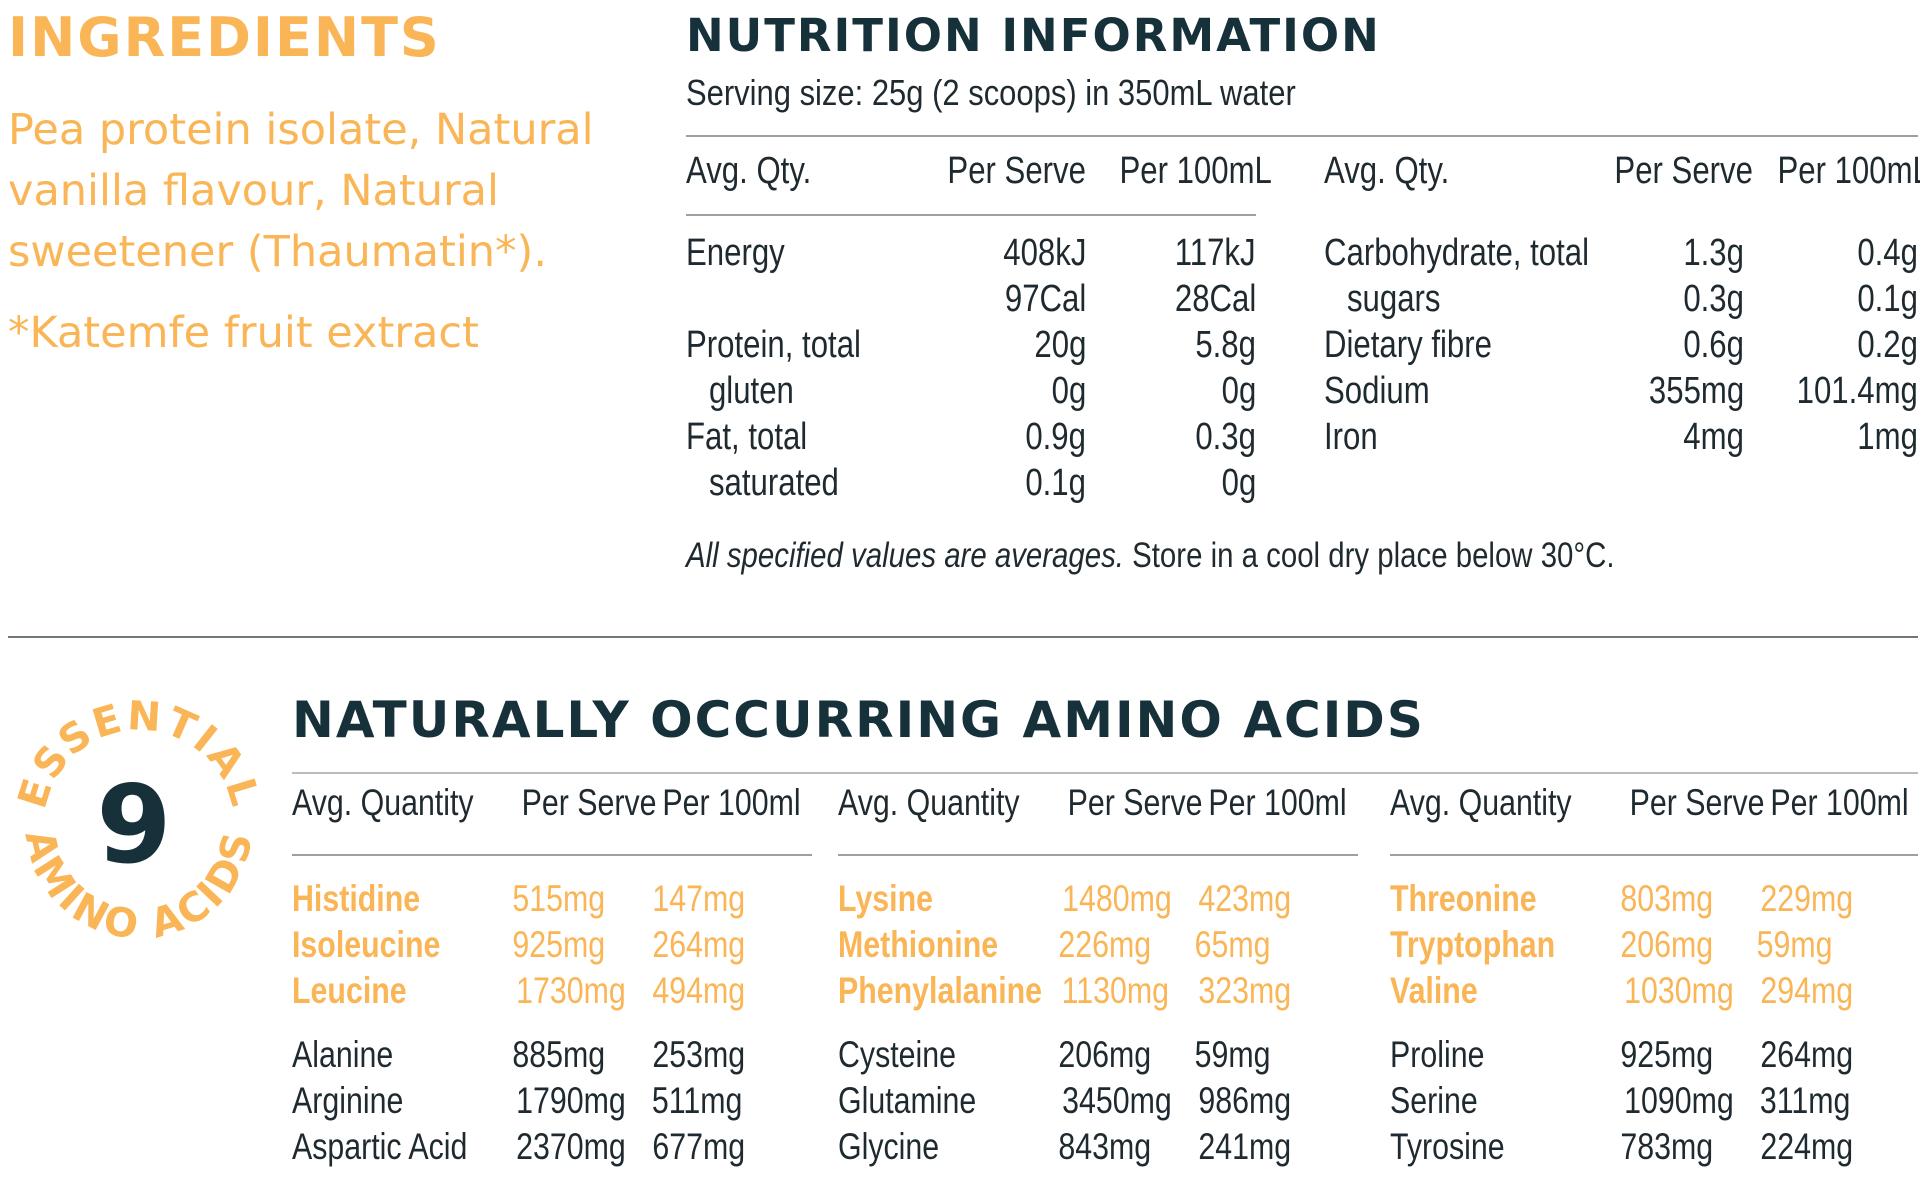 The width and height of the screenshot is (1920, 1184). I want to click on per-100ml-cell: 229mg, so click(1829, 899).